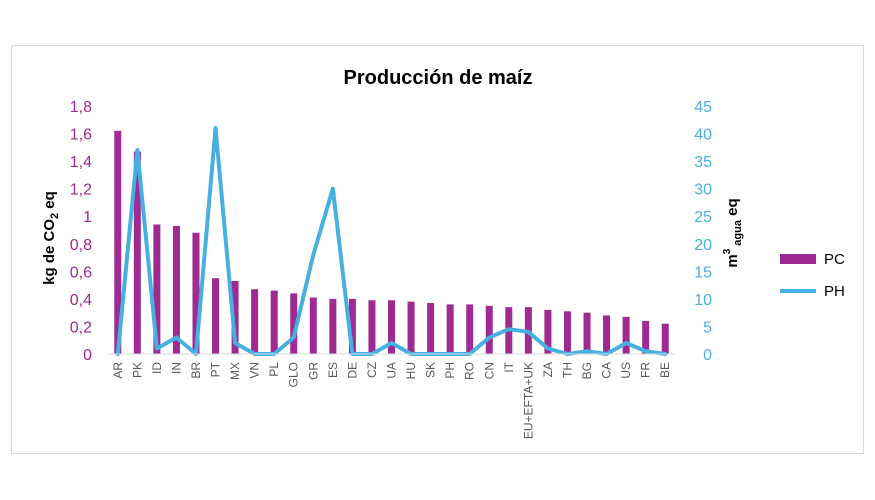 The image size is (875, 500). What do you see at coordinates (509, 366) in the screenshot?
I see `x-tick-label: IT` at bounding box center [509, 366].